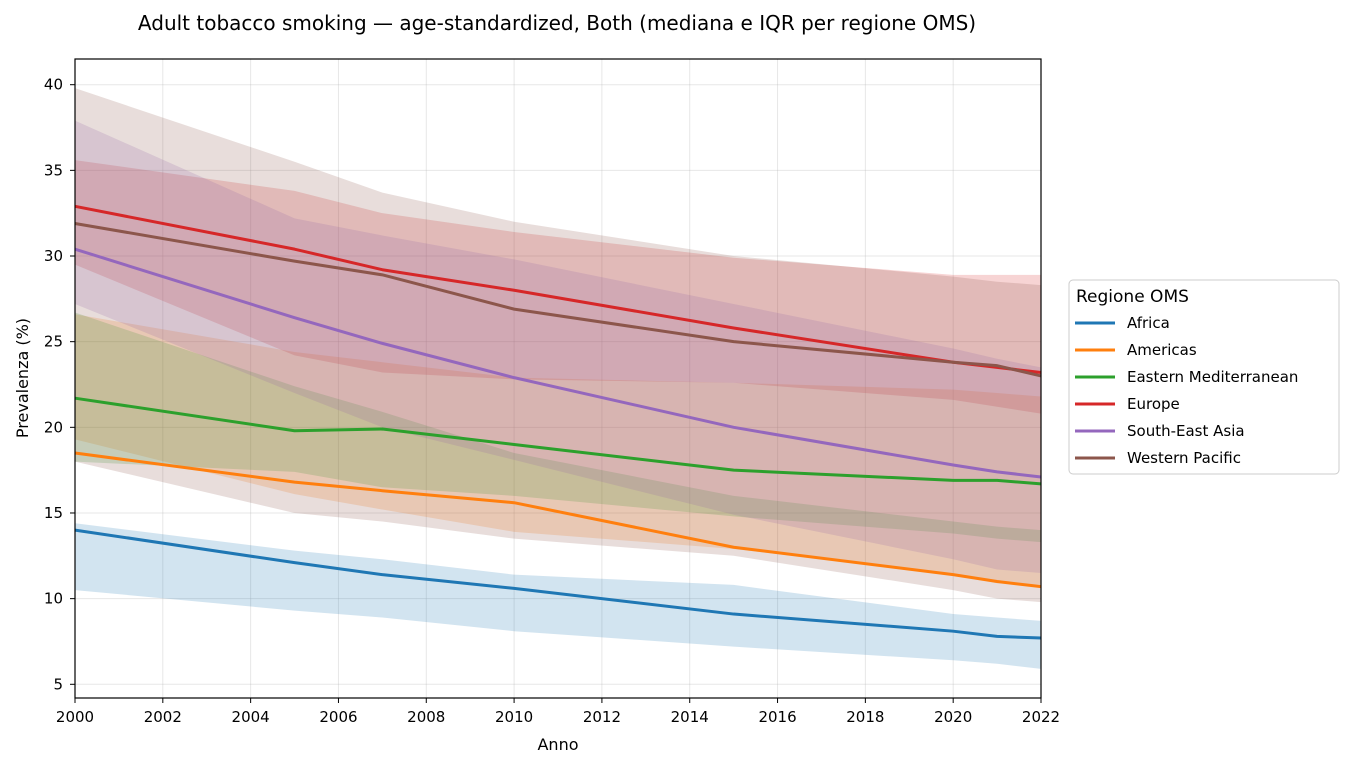 The width and height of the screenshot is (1353, 767). What do you see at coordinates (865, 717) in the screenshot?
I see `x-tick-label: 2018` at bounding box center [865, 717].